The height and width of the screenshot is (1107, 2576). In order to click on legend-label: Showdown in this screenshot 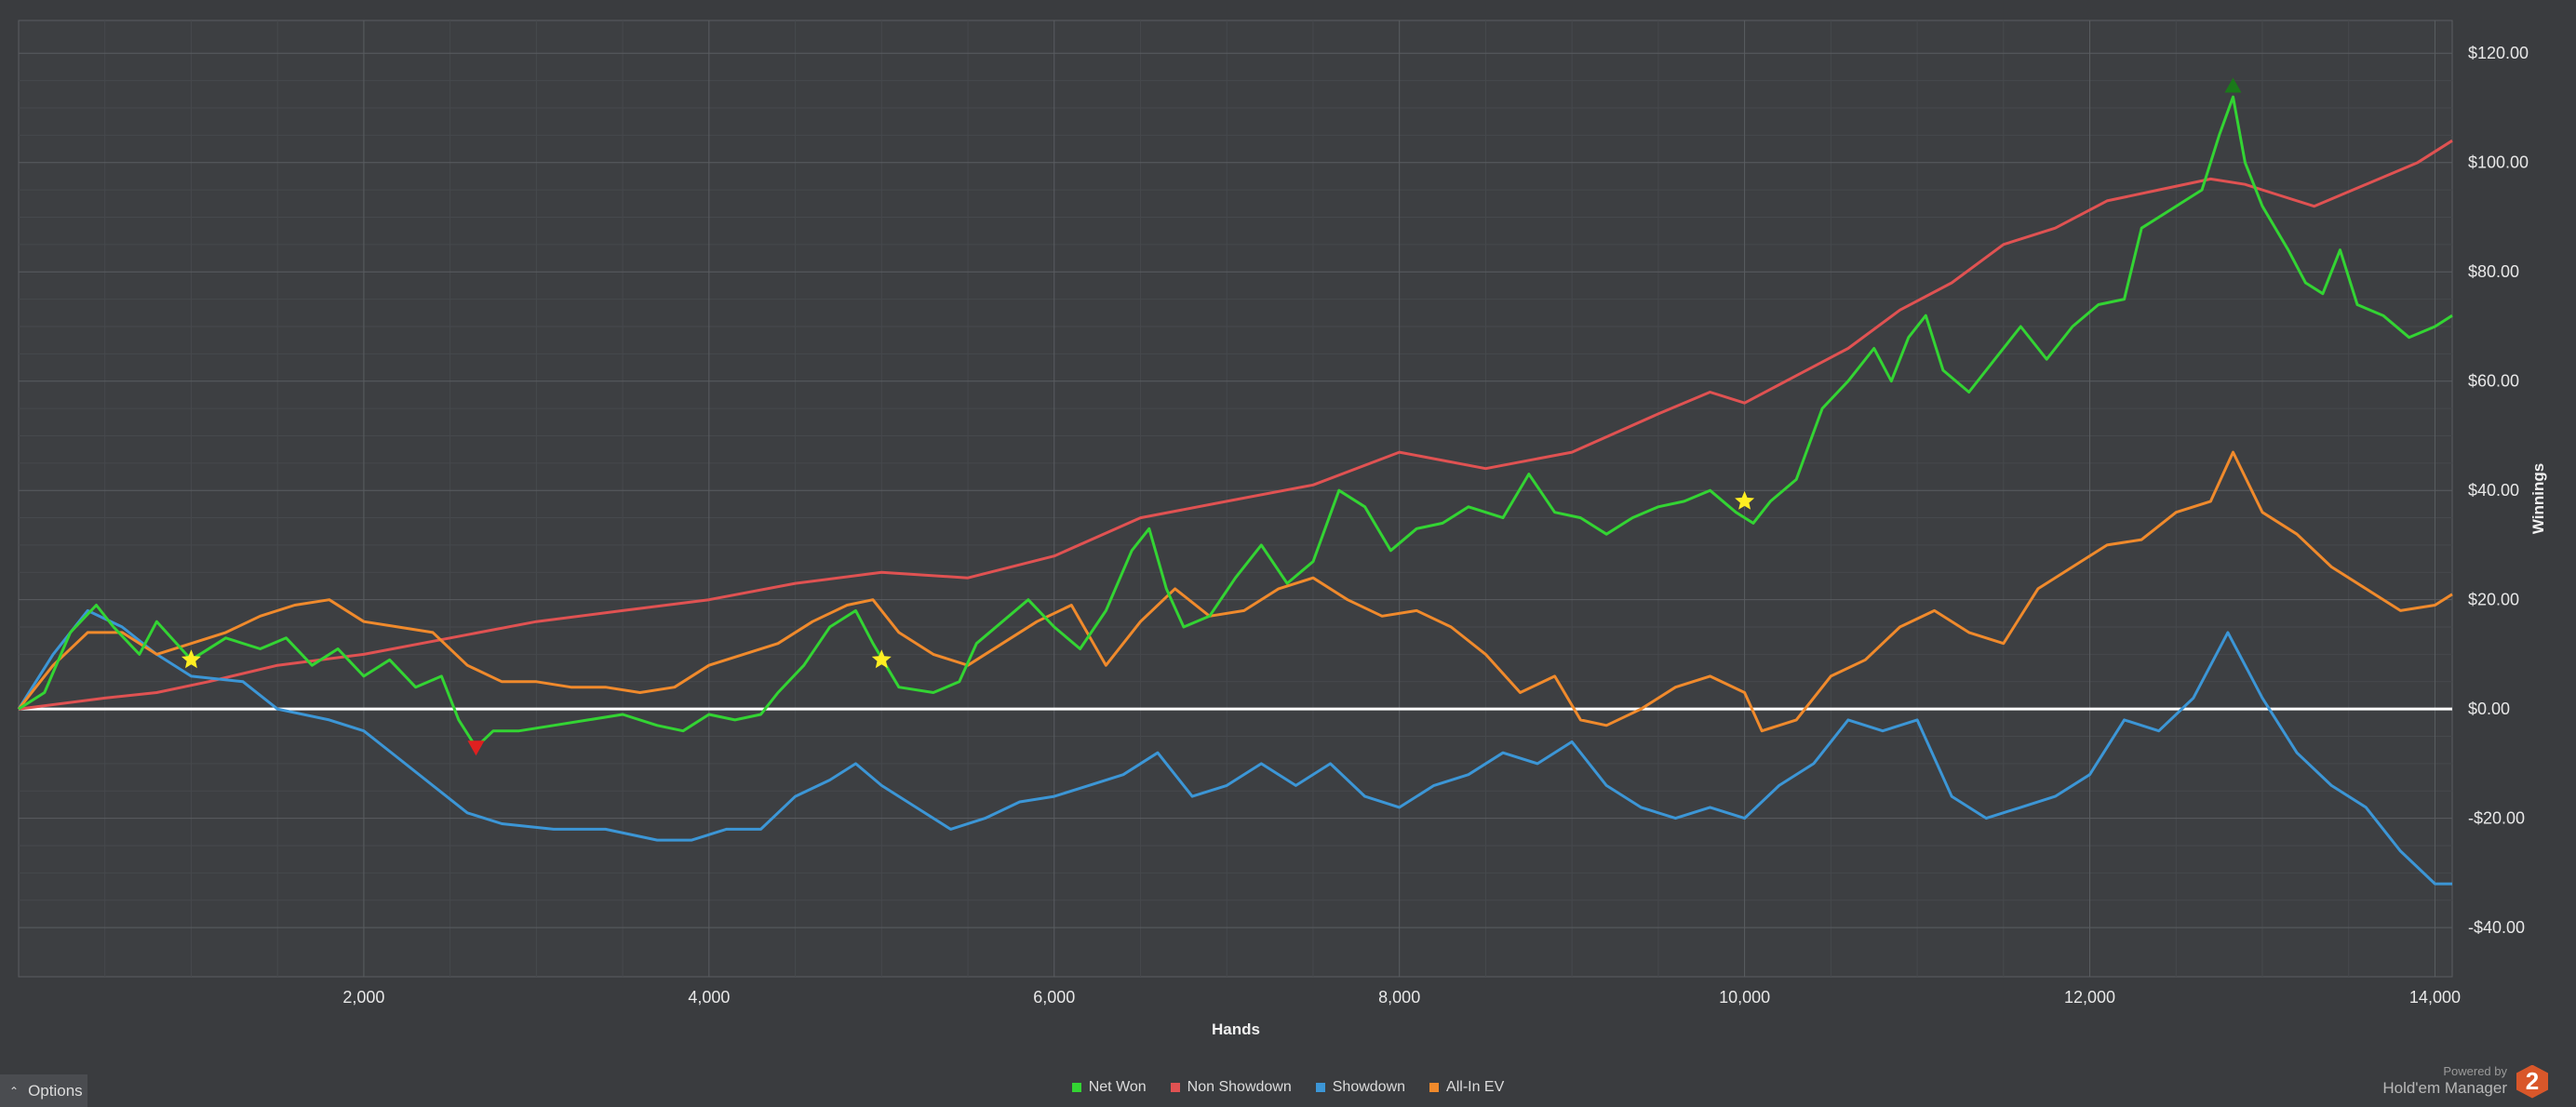, I will do `click(1369, 1087)`.